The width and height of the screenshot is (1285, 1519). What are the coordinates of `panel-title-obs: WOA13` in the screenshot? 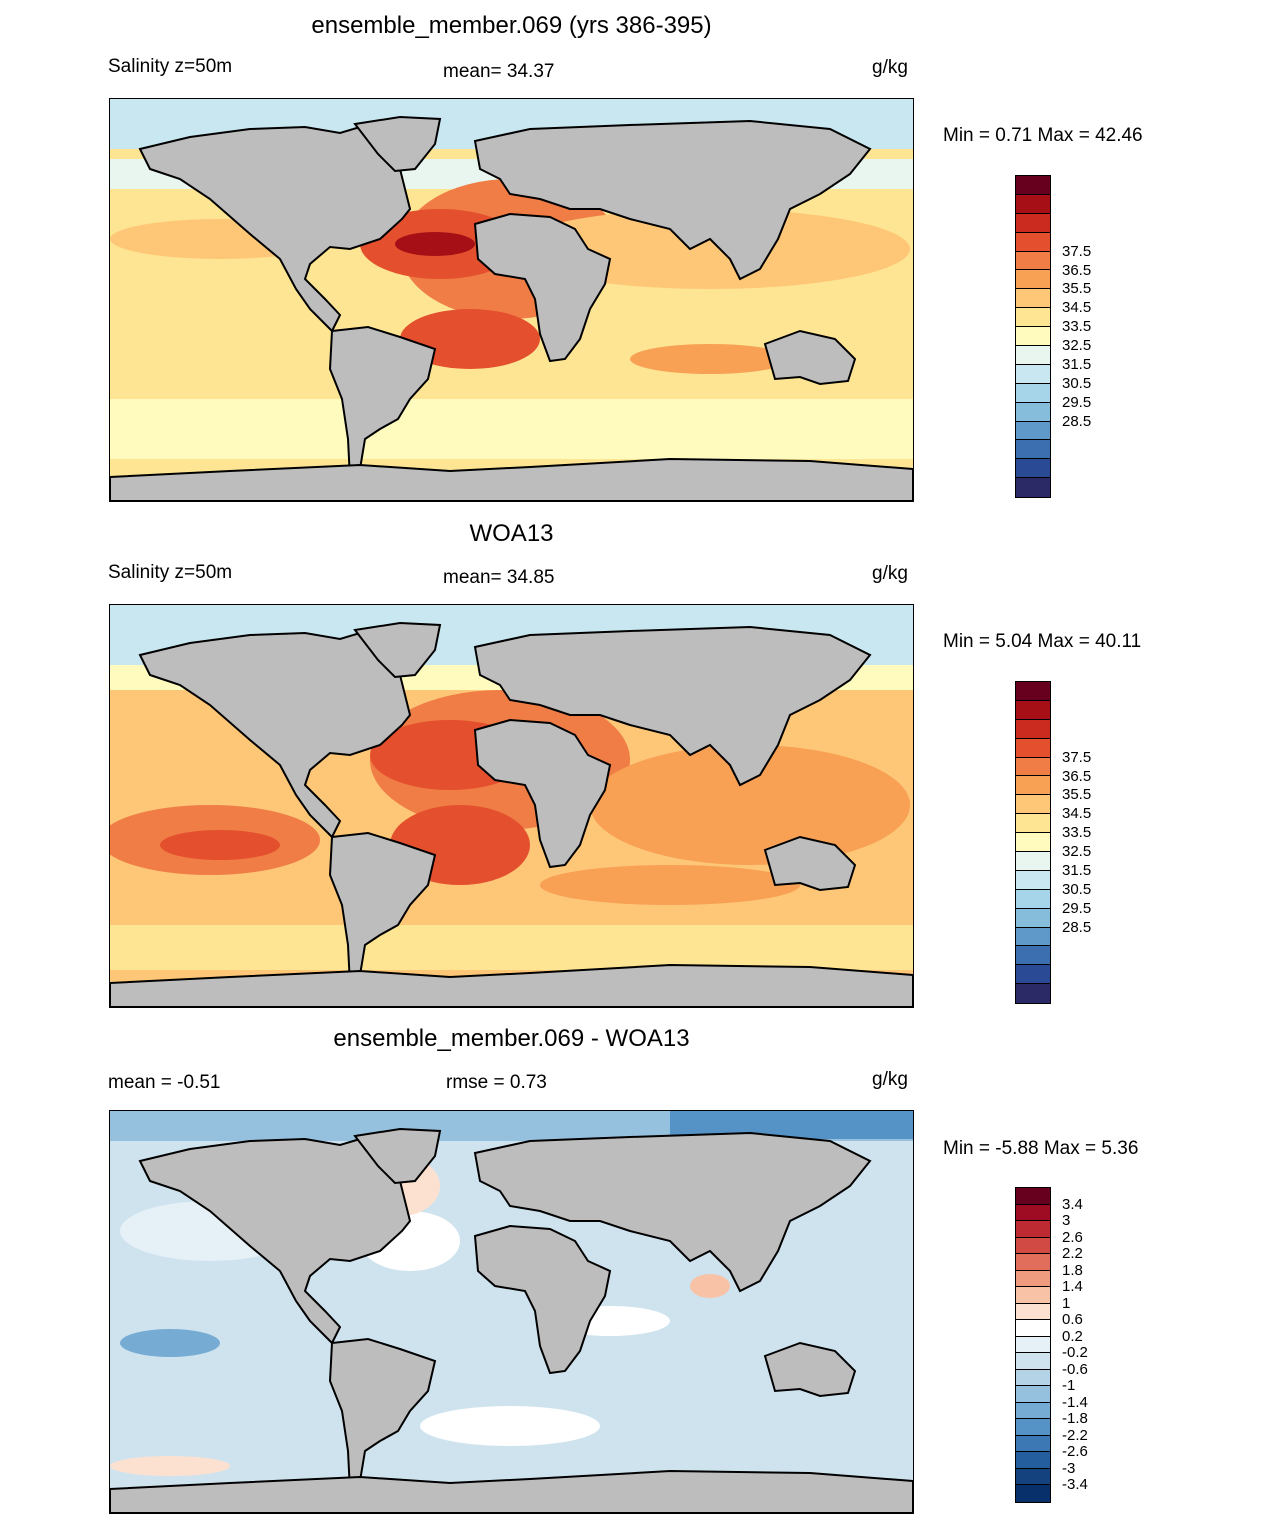 It's located at (511, 533).